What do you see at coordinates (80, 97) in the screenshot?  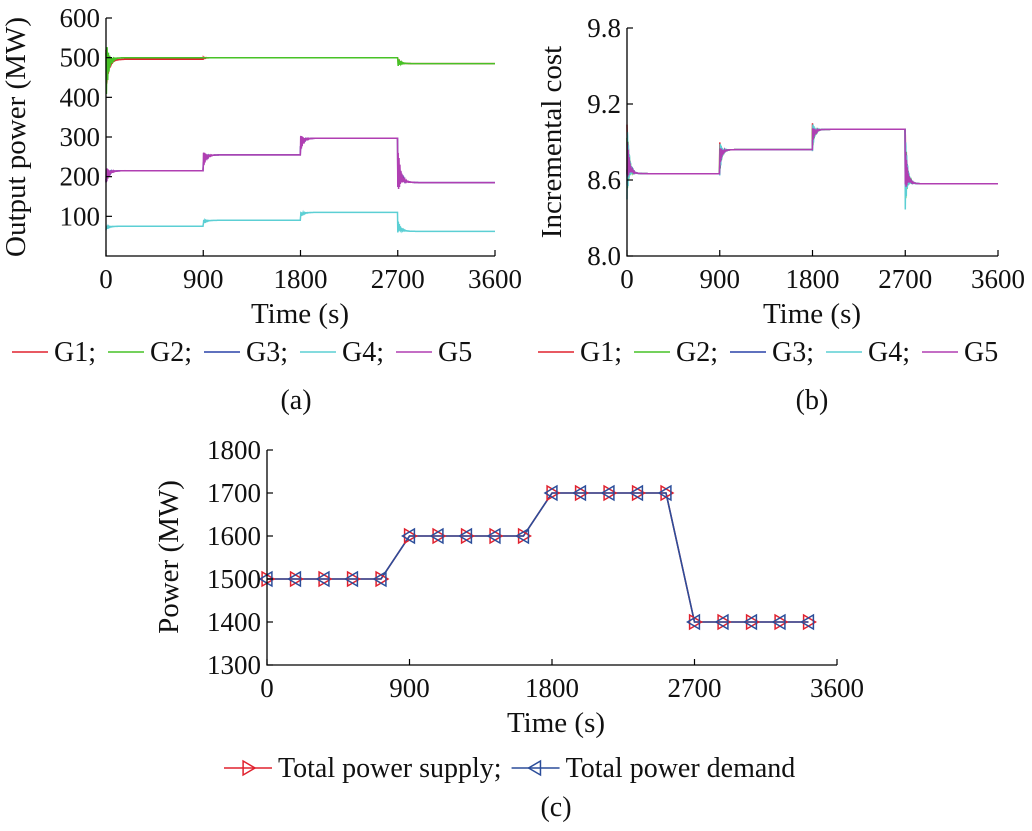 I see `y-tick-label: 400` at bounding box center [80, 97].